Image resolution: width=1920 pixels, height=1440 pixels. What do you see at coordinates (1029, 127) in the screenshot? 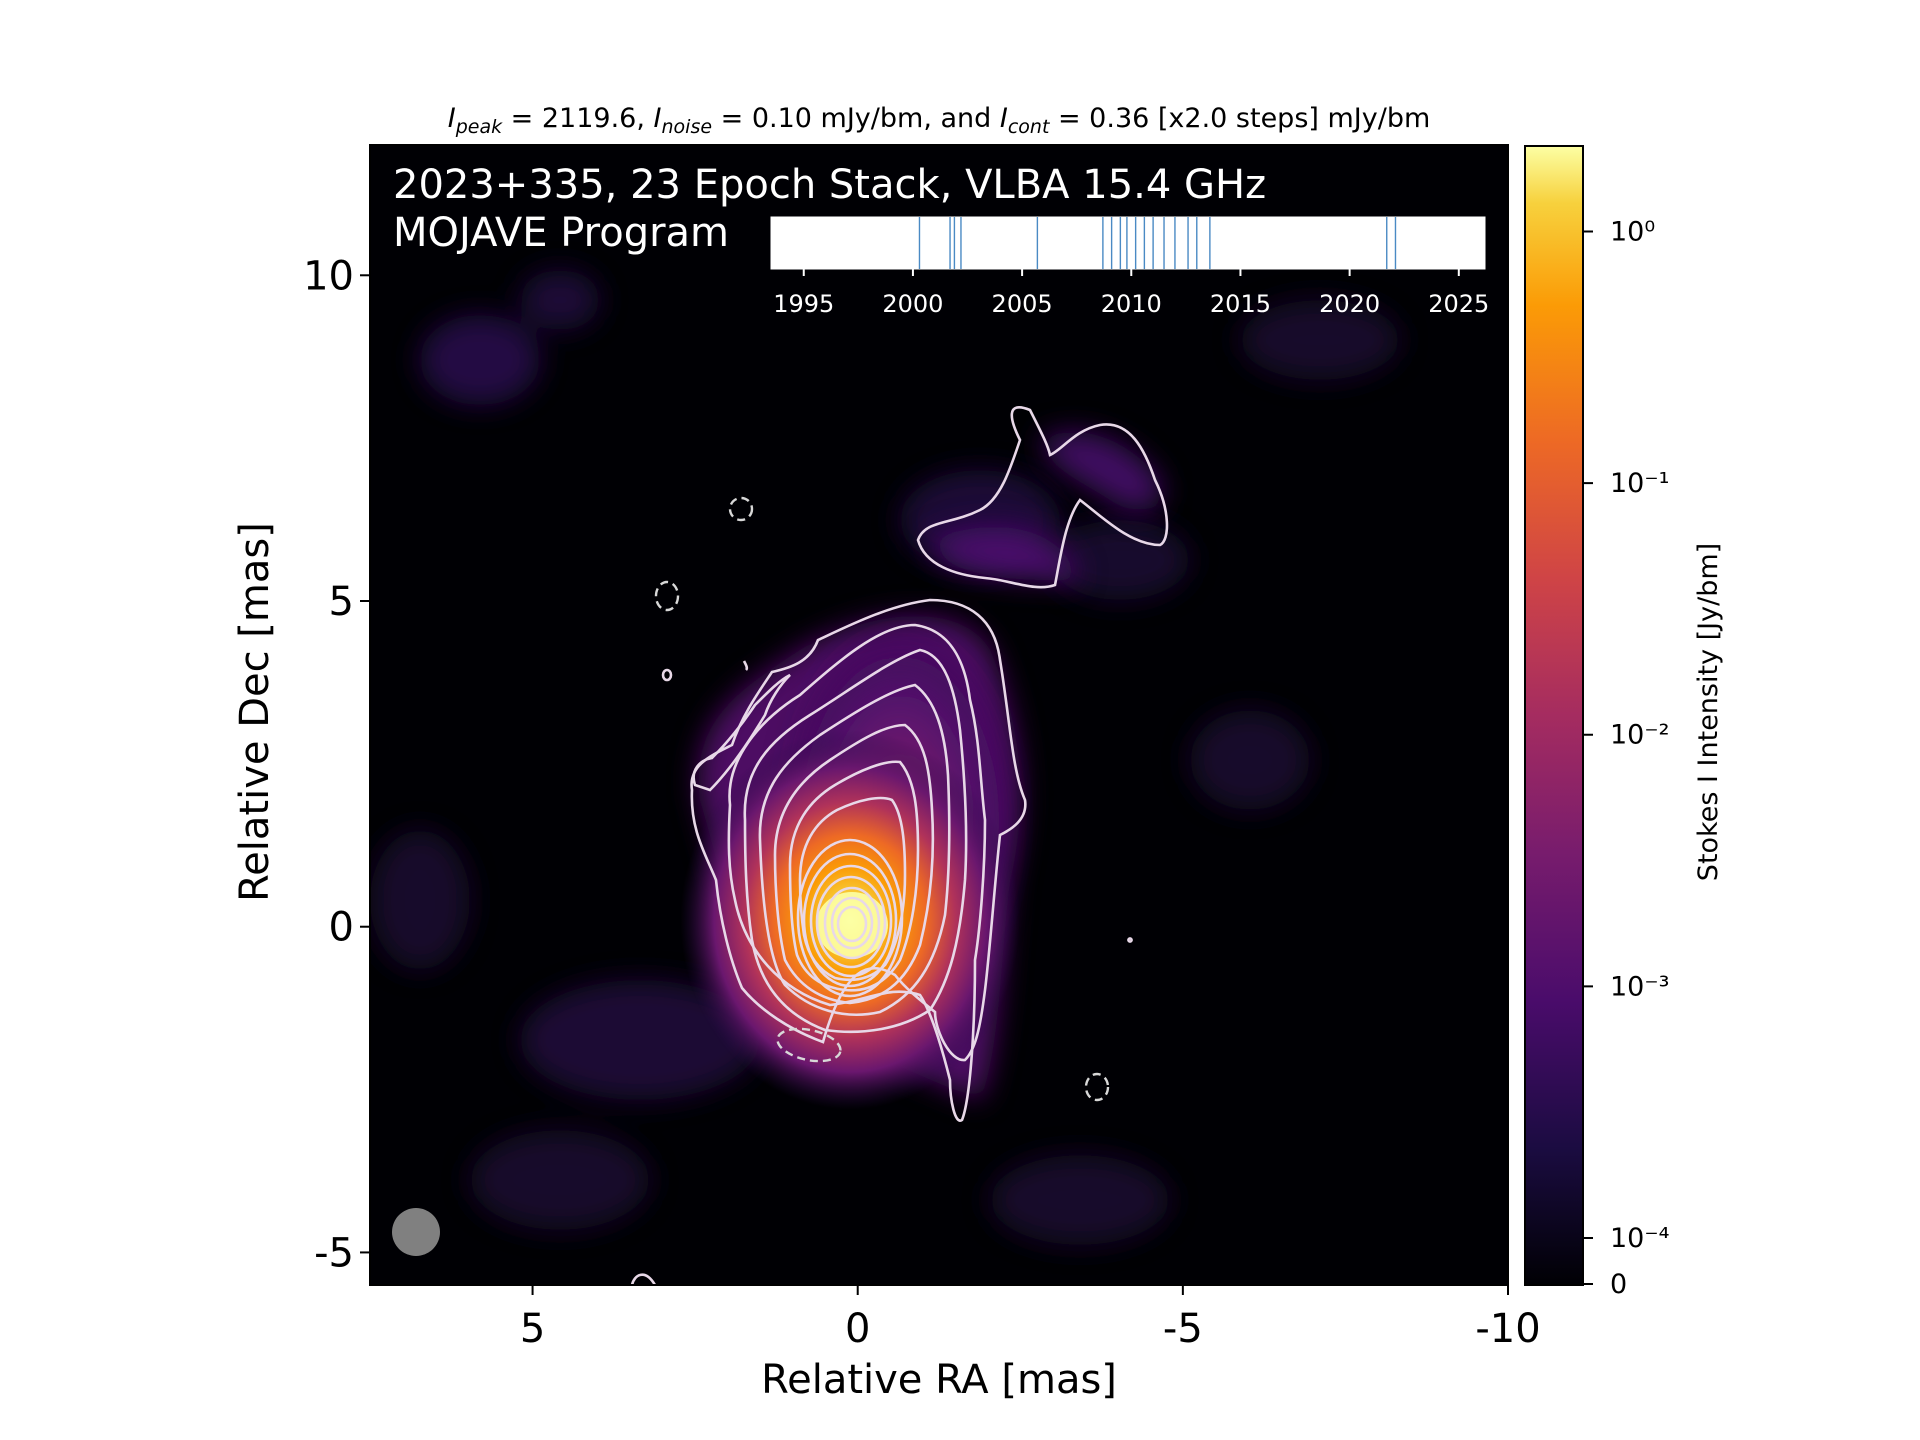
I see `header-subscript: cont` at bounding box center [1029, 127].